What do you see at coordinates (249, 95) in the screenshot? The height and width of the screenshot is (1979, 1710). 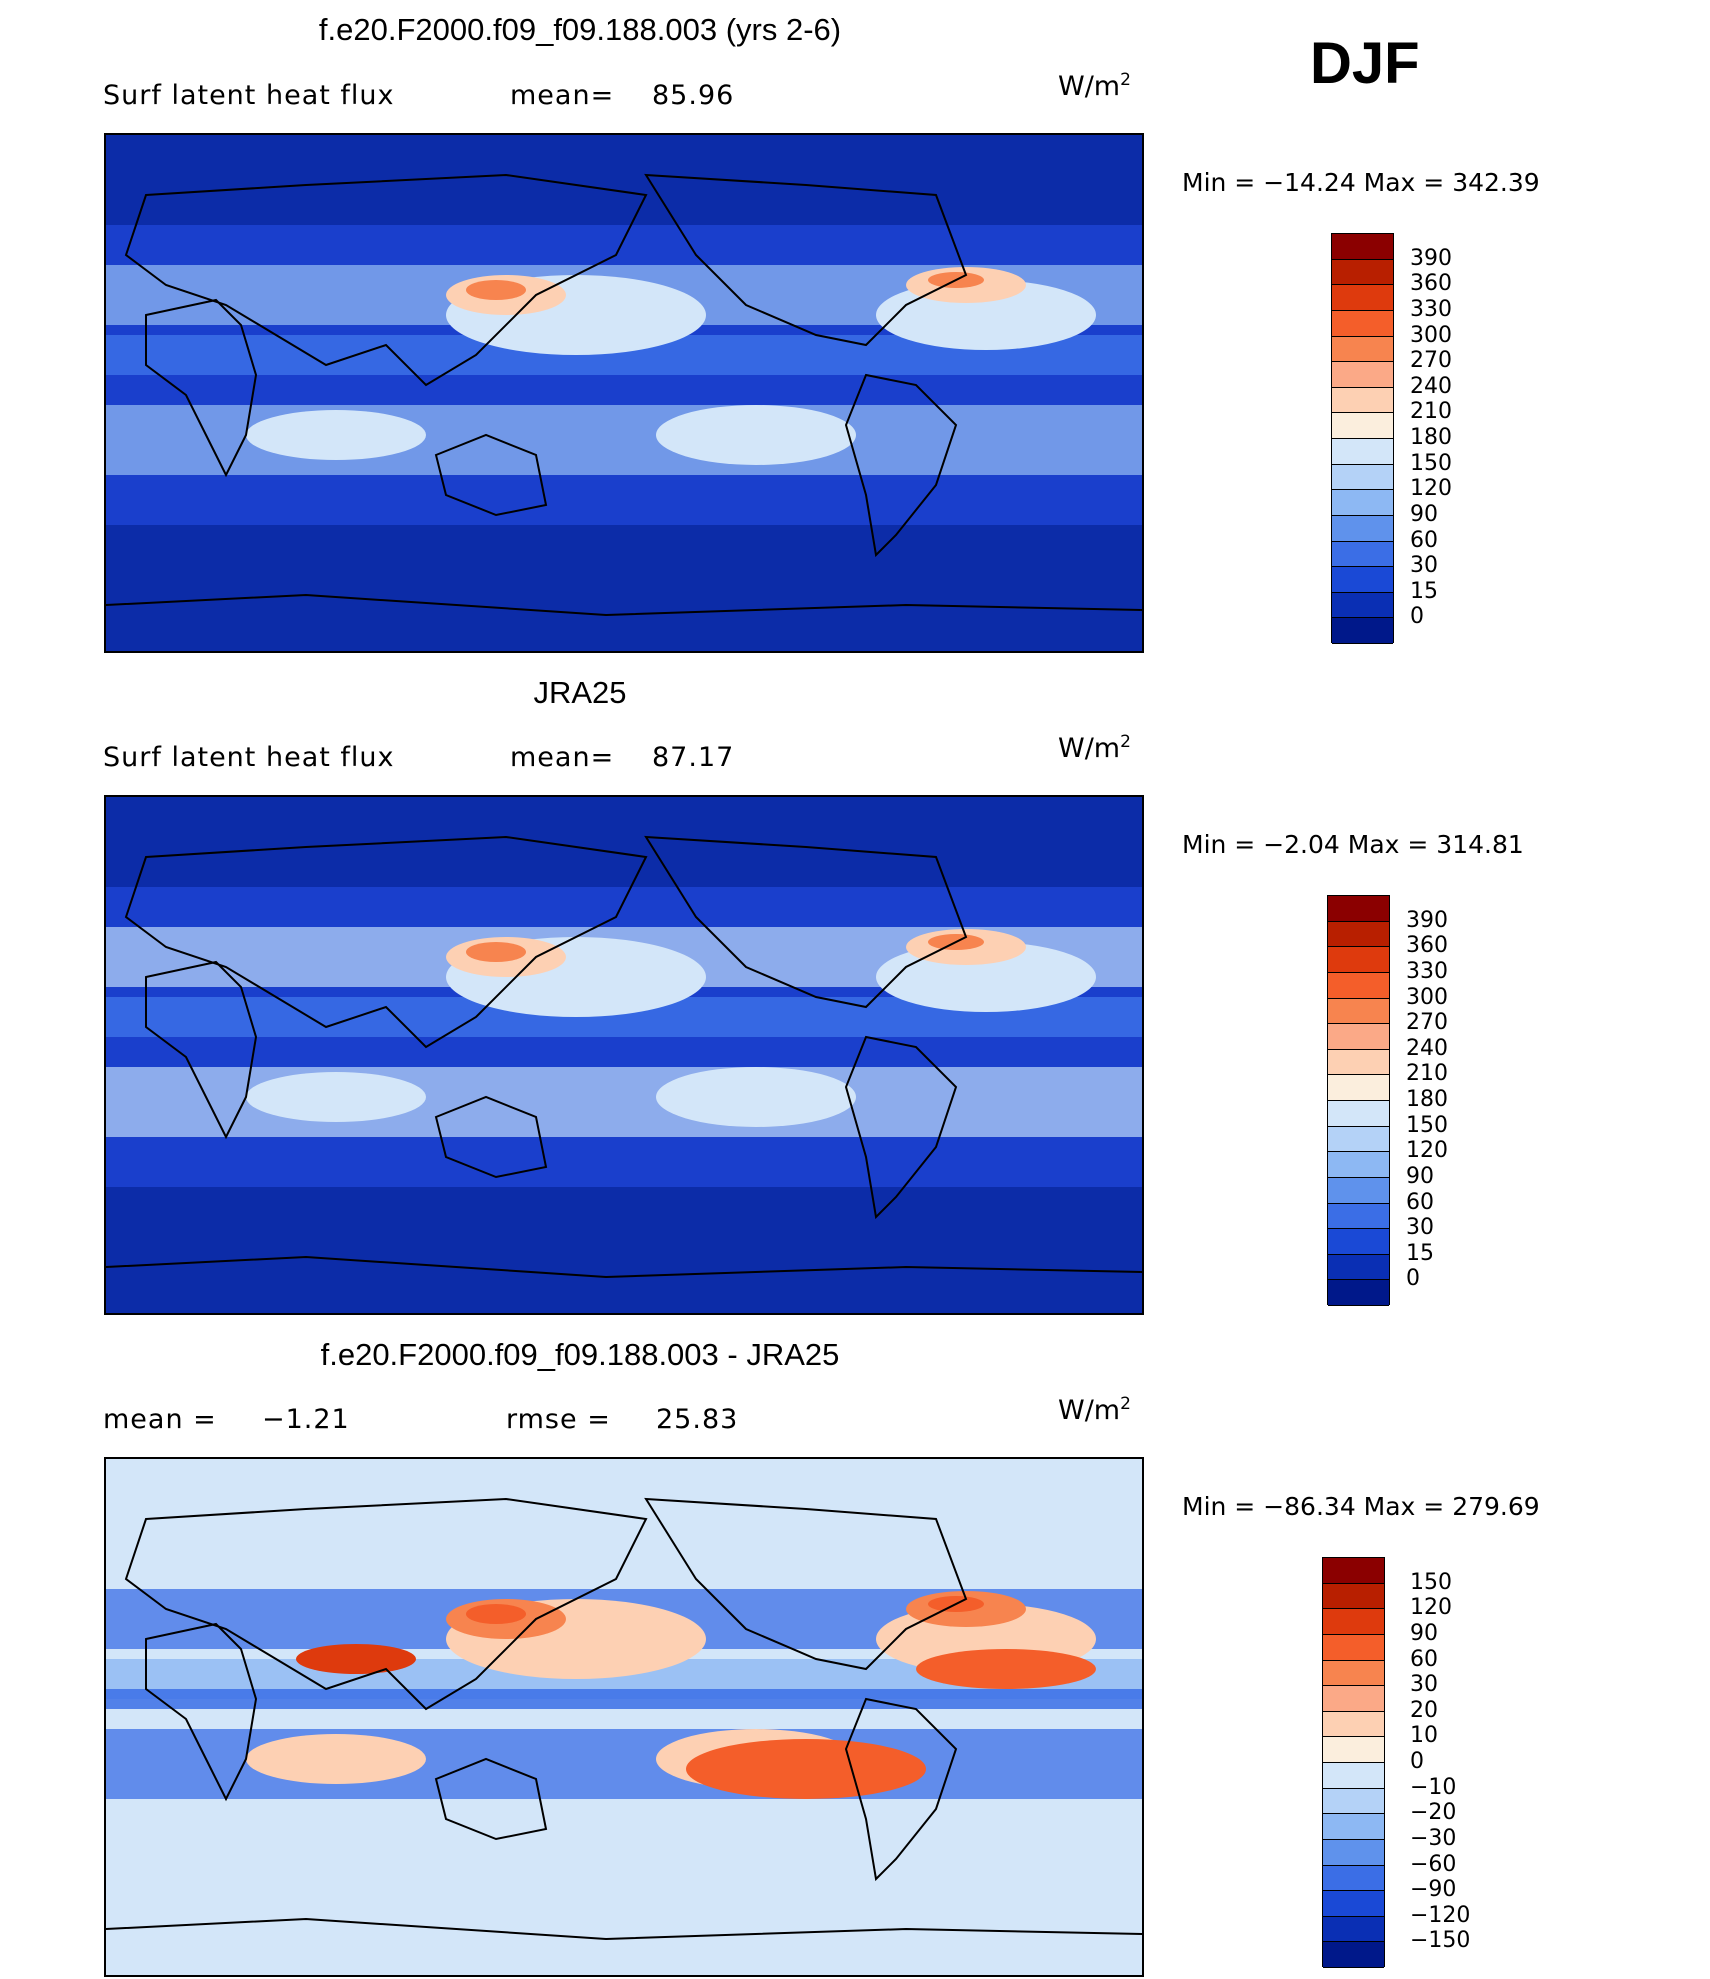 I see `panel1-subtitle: Surf latent heat flux` at bounding box center [249, 95].